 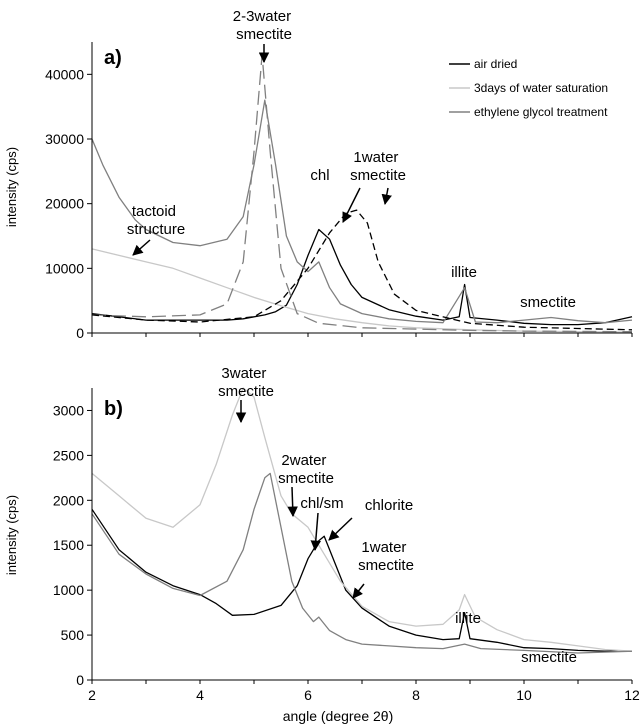 I want to click on panel-b-x-tick-label: 10, so click(x=524, y=695).